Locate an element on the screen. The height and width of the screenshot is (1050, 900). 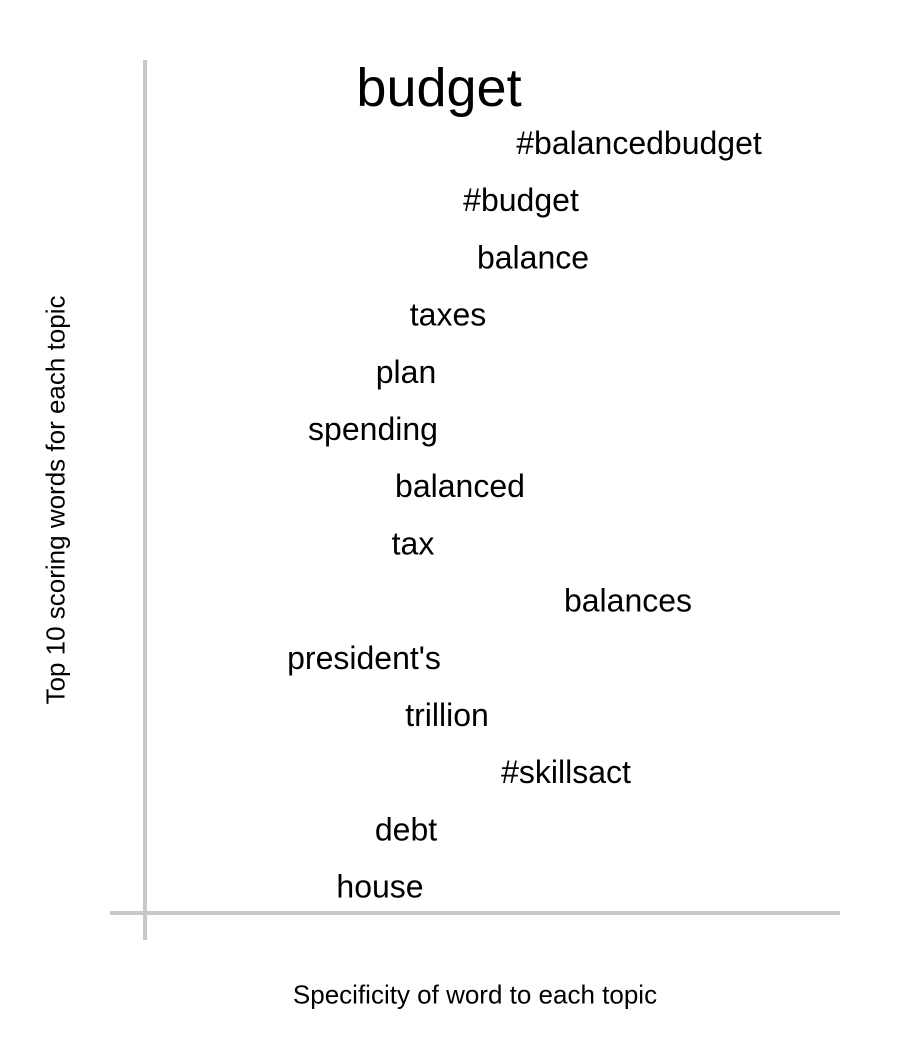
word-label: debt is located at coordinates (406, 829).